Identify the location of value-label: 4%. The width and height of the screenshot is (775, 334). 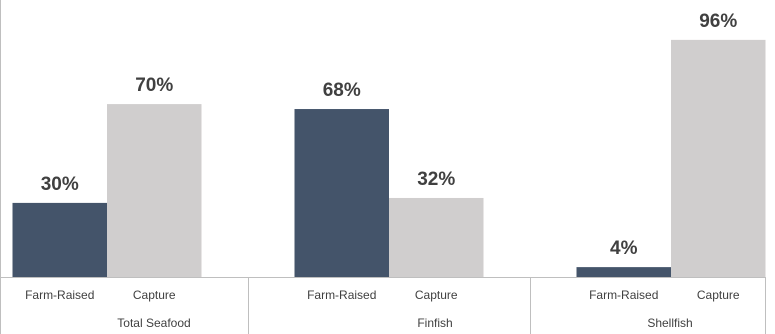
(624, 248).